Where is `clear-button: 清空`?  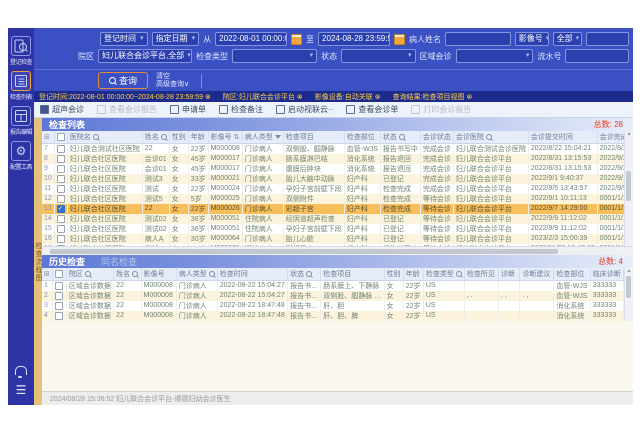
clear-button: 清空 is located at coordinates (163, 76).